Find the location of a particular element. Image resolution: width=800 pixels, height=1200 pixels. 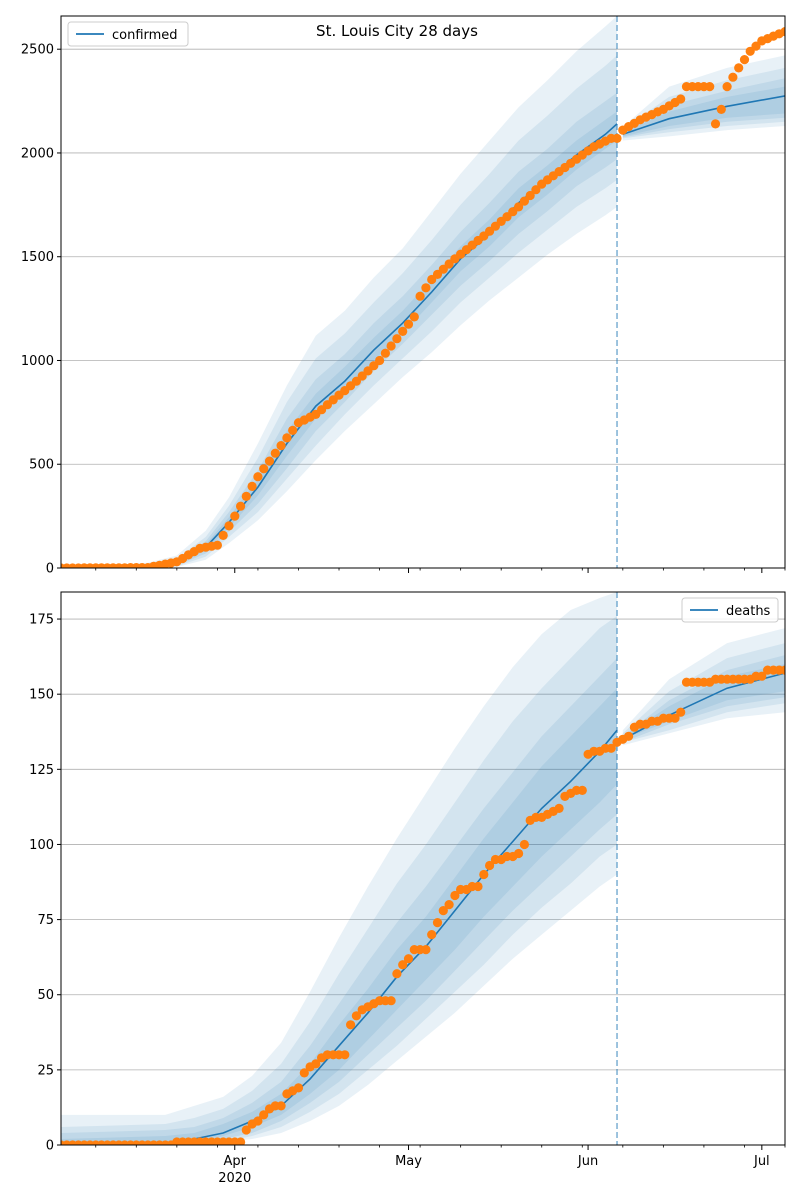

x-year-label: 2020 is located at coordinates (234, 1178).